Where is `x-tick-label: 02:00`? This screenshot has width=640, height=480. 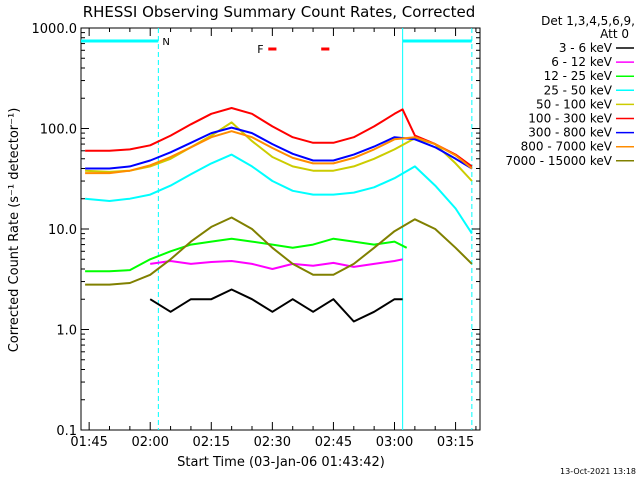 x-tick-label: 02:00 is located at coordinates (149, 442).